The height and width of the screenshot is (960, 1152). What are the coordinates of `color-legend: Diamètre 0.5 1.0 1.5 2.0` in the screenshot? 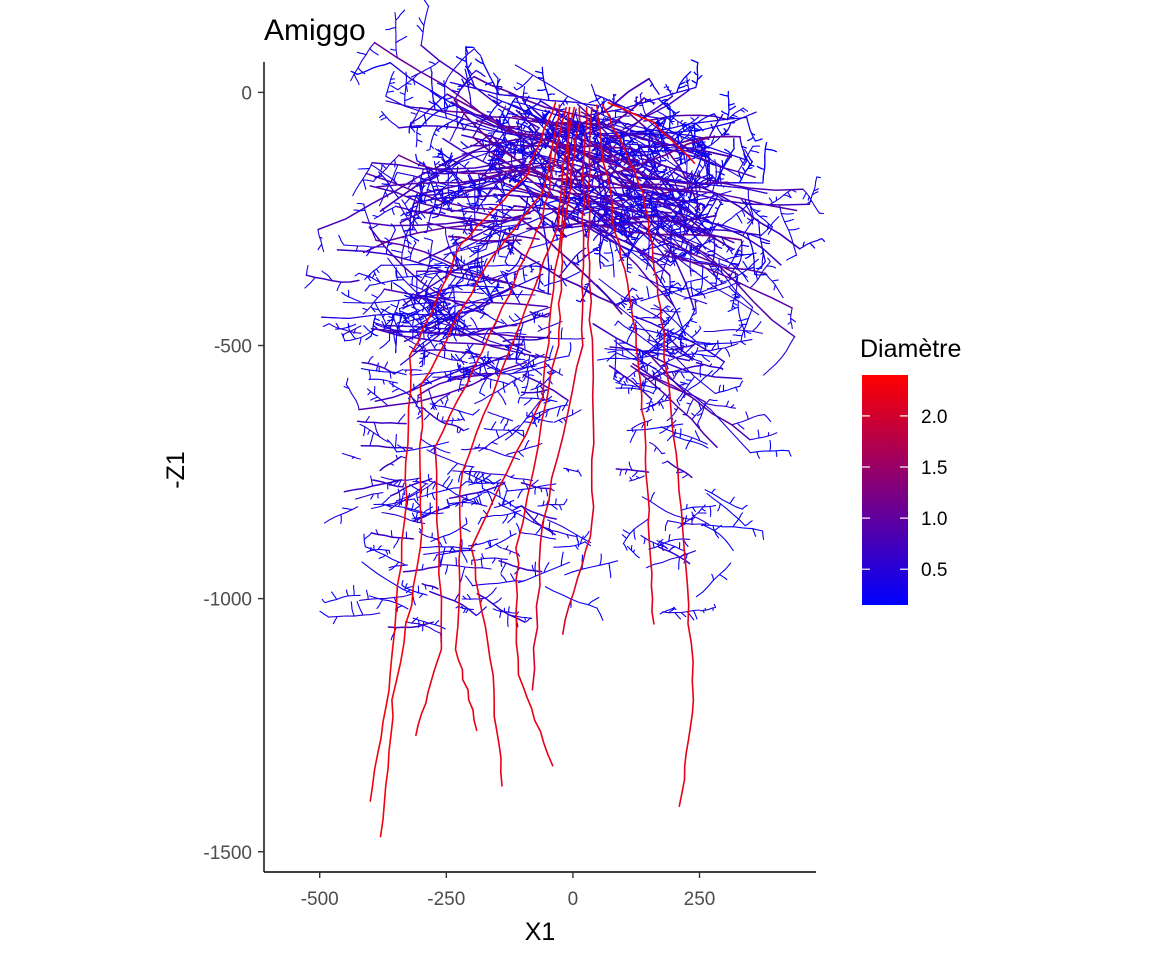 It's located at (910, 470).